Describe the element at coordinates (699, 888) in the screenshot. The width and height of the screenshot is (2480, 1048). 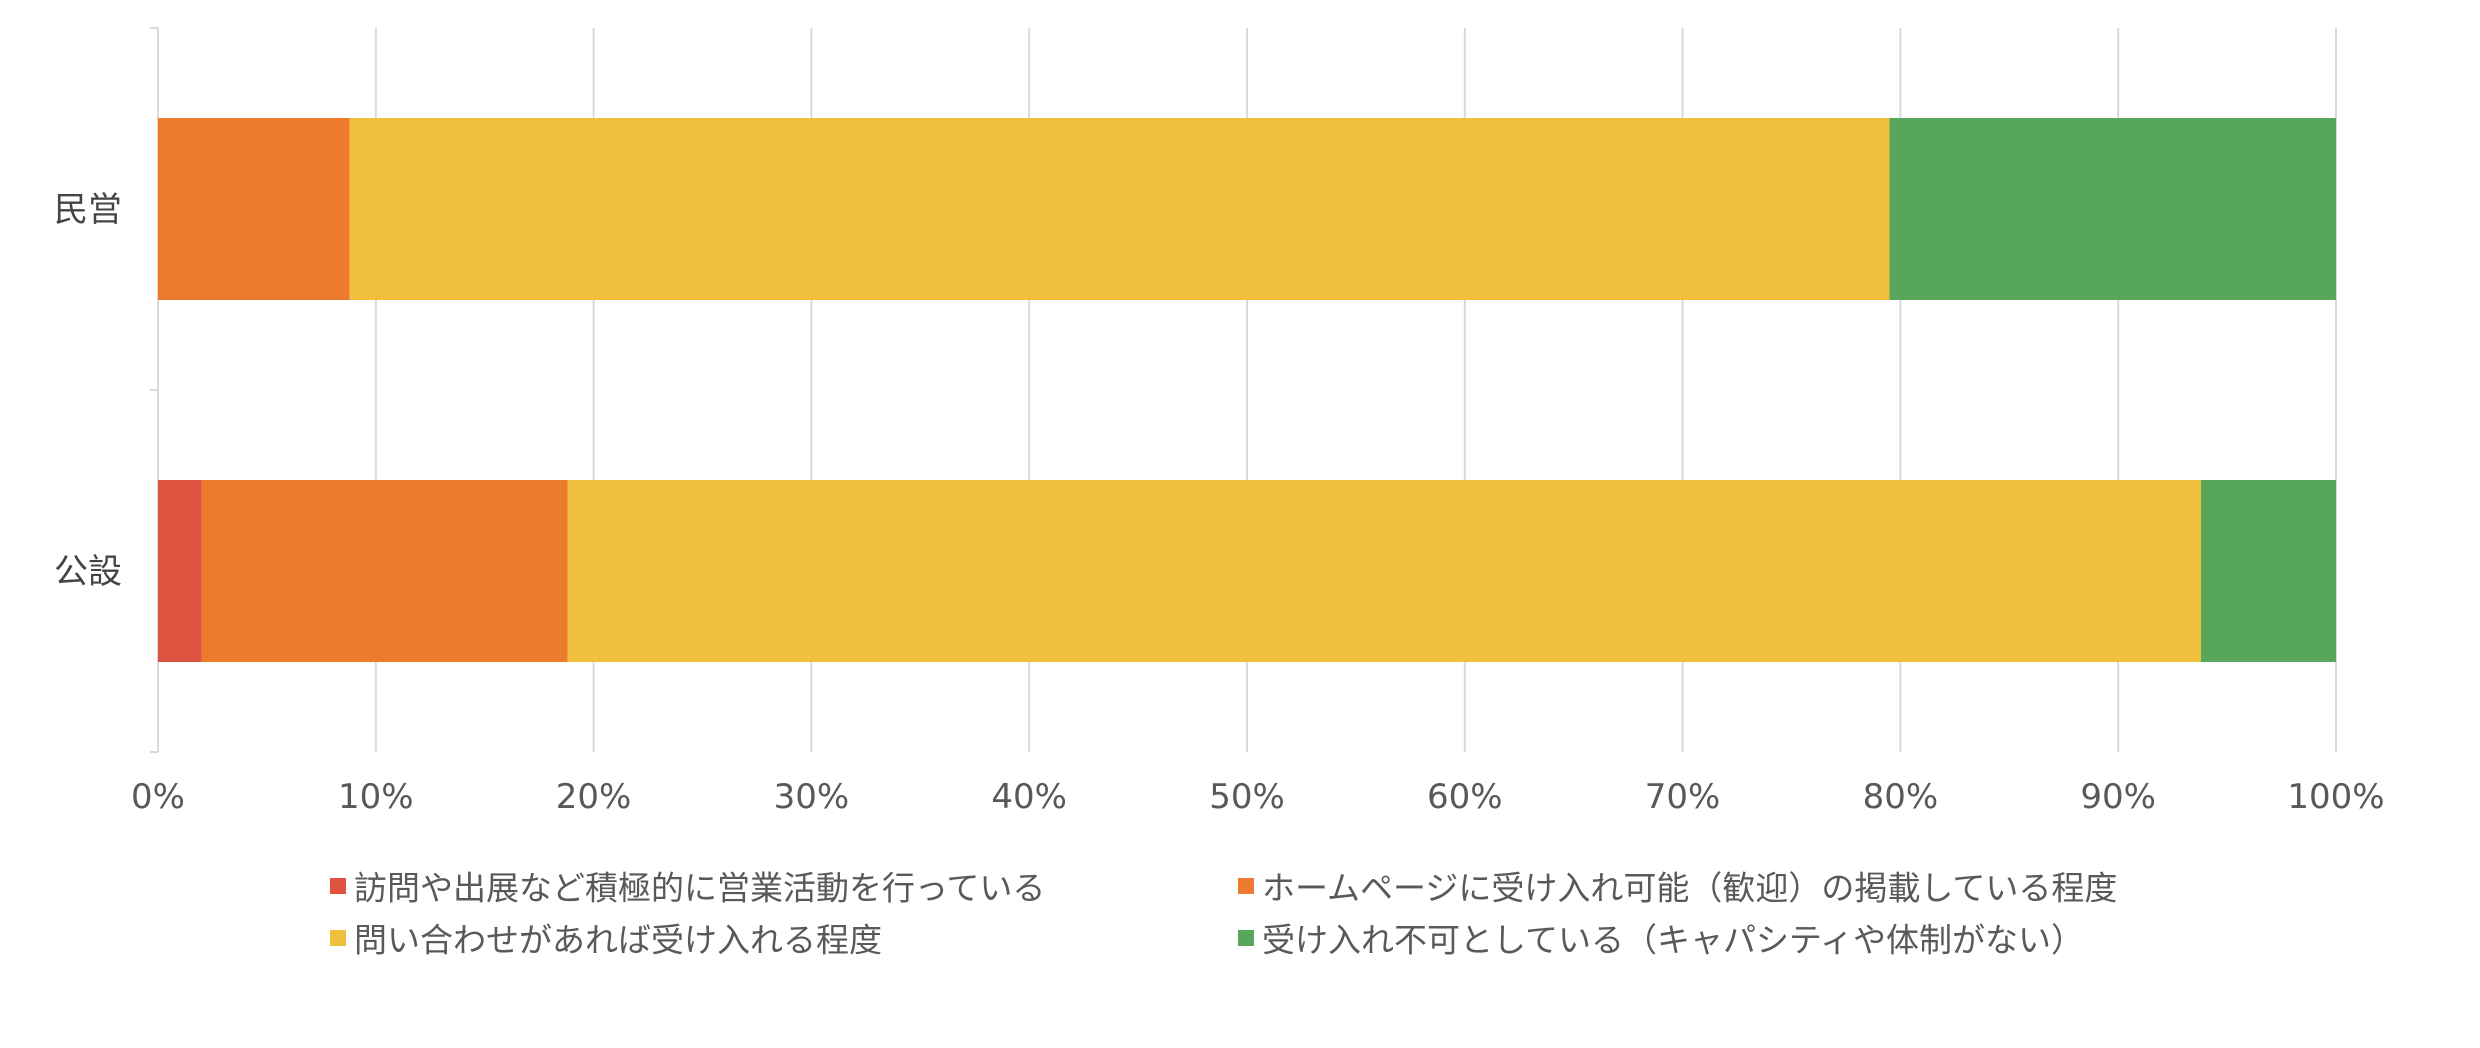
I see `legend-label: 訪問や出展など積極的に営業活動を行っている` at that location.